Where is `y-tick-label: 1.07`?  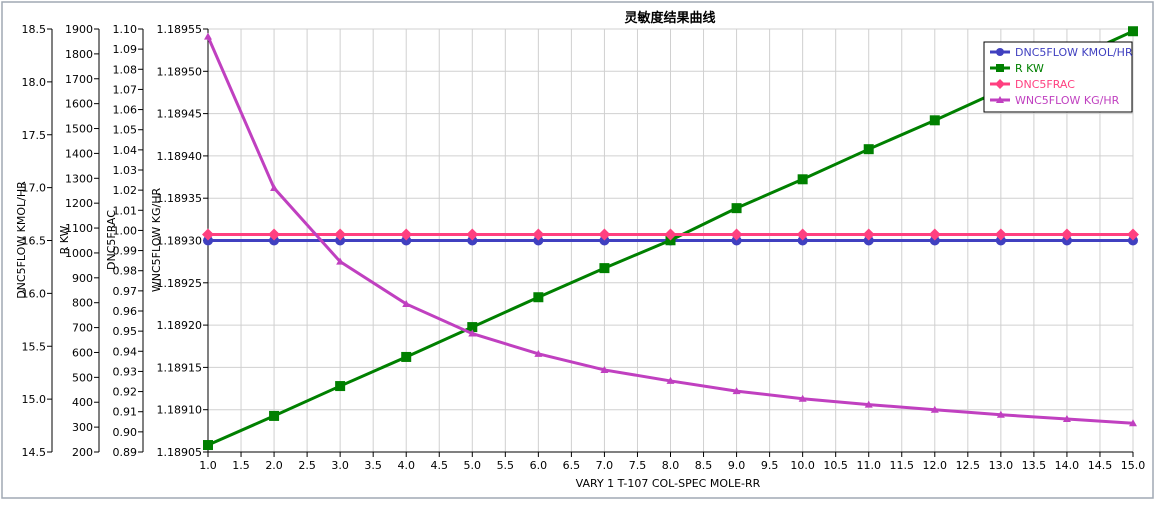 y-tick-label: 1.07 is located at coordinates (125, 89).